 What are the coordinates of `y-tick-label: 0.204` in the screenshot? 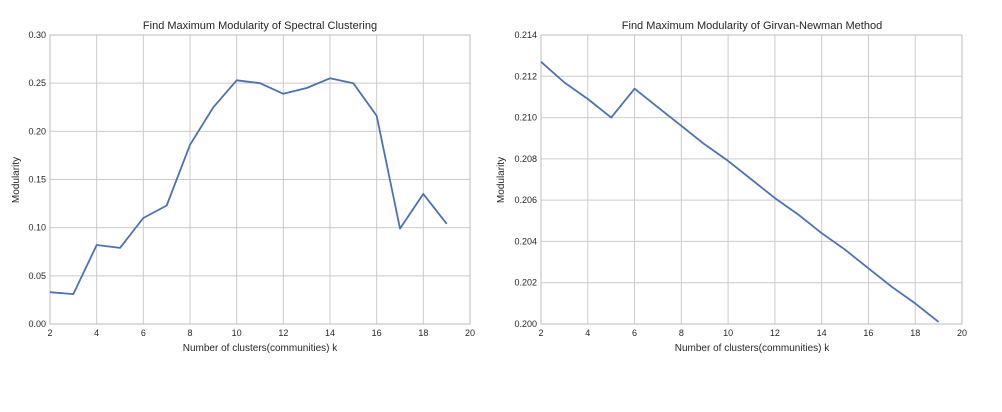 It's located at (525, 241).